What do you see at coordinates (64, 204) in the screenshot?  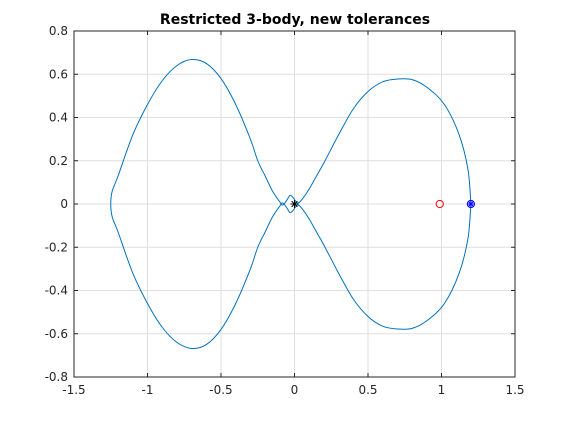 I see `y-tick-label: 0` at bounding box center [64, 204].